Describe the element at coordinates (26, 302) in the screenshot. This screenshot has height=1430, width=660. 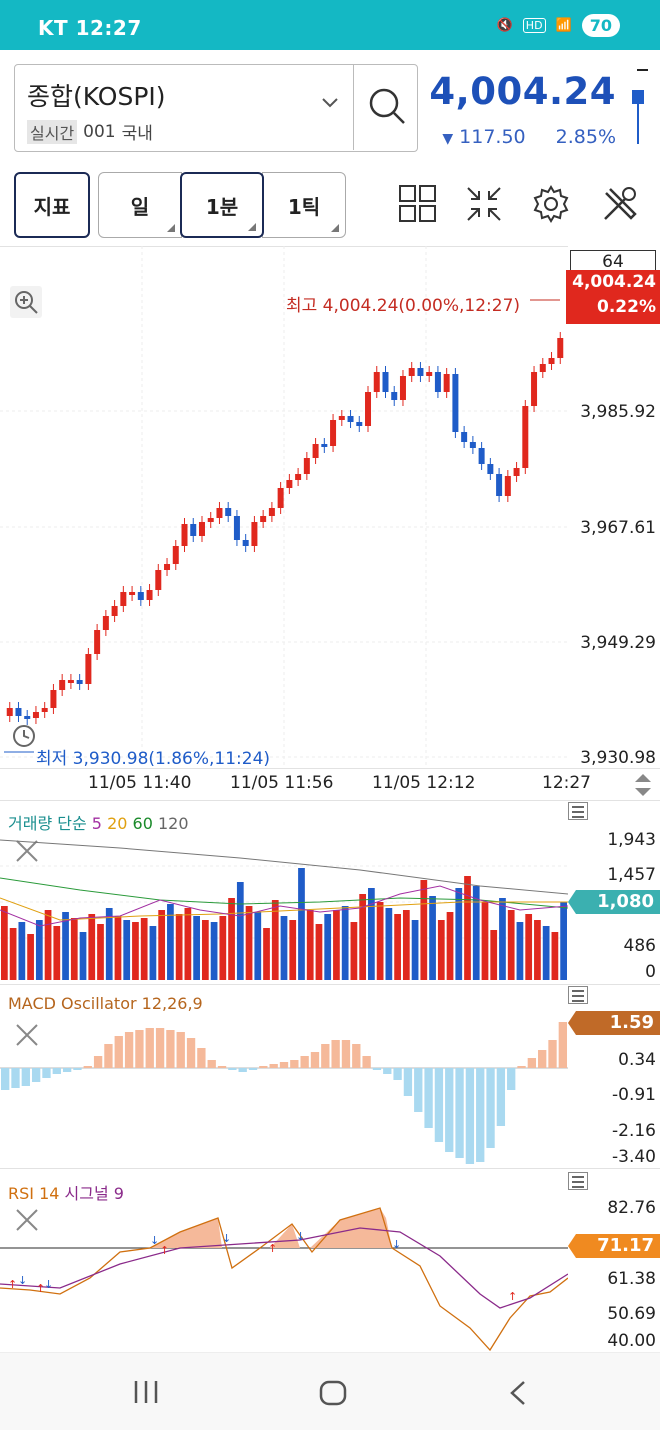
I see `zoom-in-icon` at that location.